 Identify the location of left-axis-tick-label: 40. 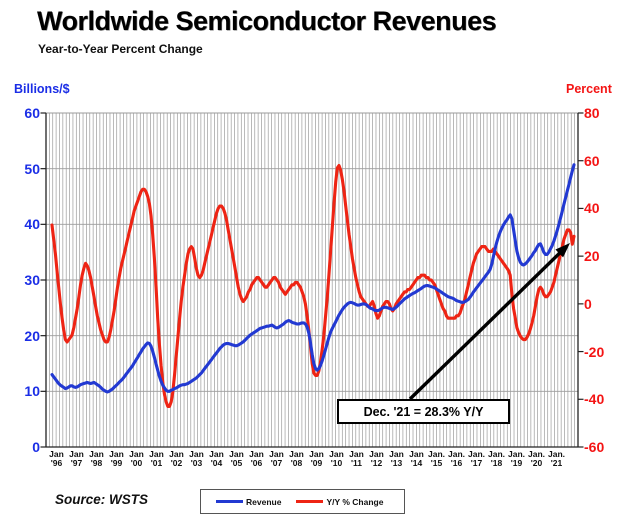
(32, 224).